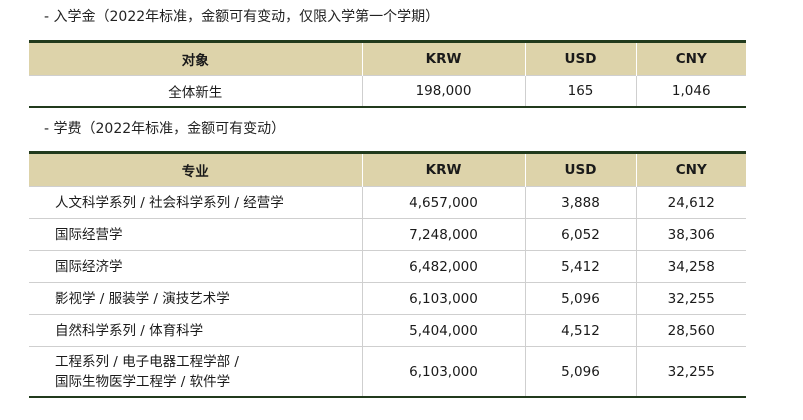  I want to click on header-target: 对象, so click(195, 58).